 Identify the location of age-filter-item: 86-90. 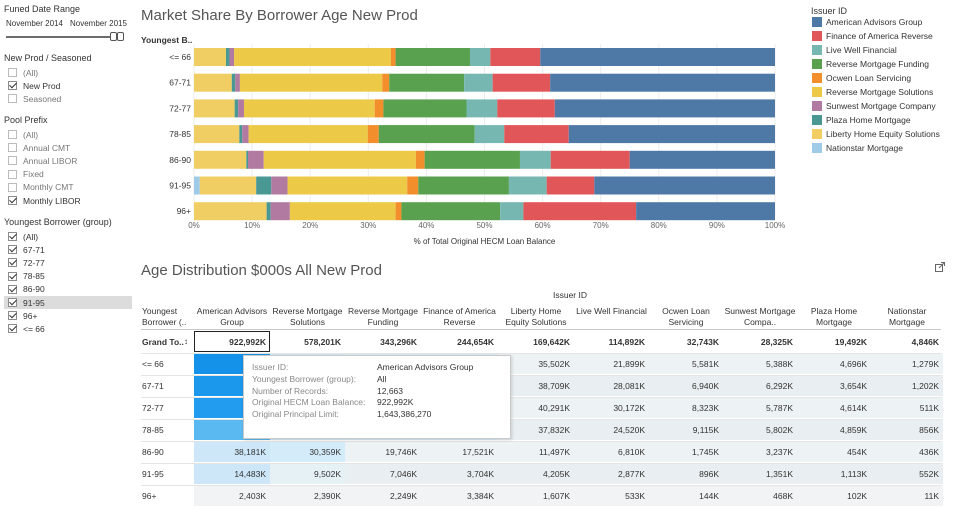
(70, 289).